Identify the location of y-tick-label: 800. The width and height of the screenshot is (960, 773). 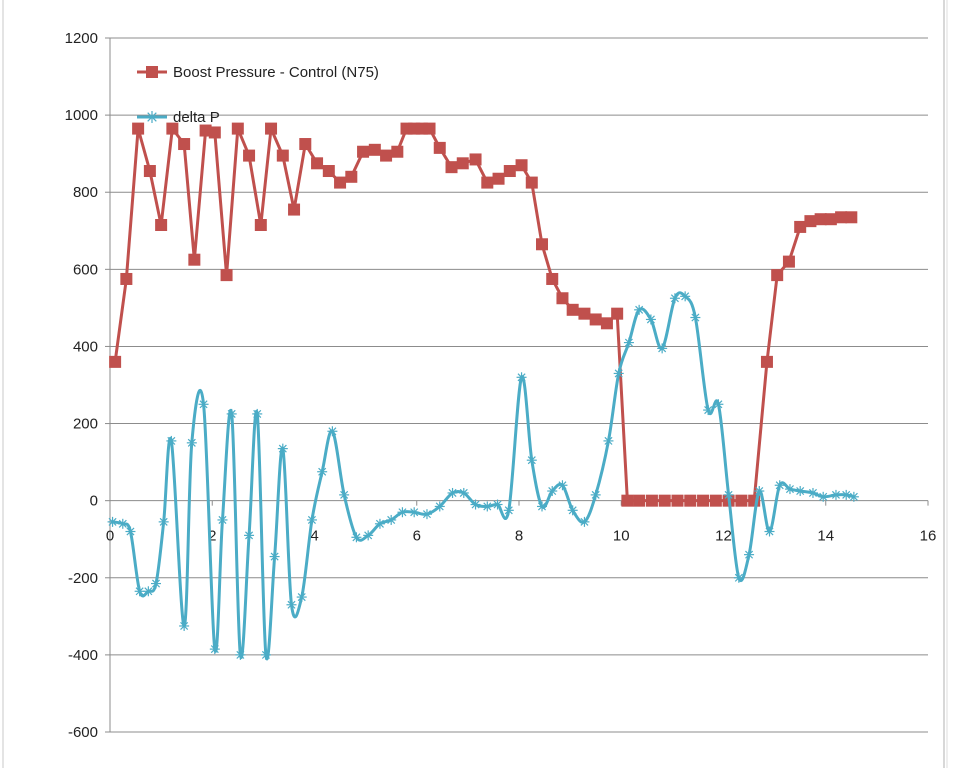
(85, 192).